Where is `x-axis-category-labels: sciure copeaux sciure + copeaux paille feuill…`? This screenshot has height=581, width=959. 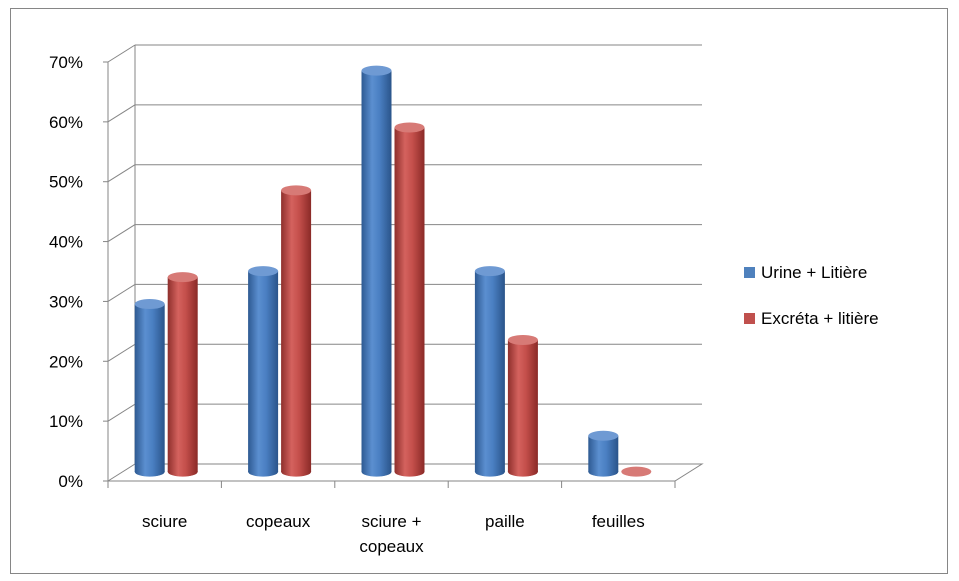 x-axis-category-labels: sciure copeaux sciure + copeaux paille feuill… is located at coordinates (393, 534).